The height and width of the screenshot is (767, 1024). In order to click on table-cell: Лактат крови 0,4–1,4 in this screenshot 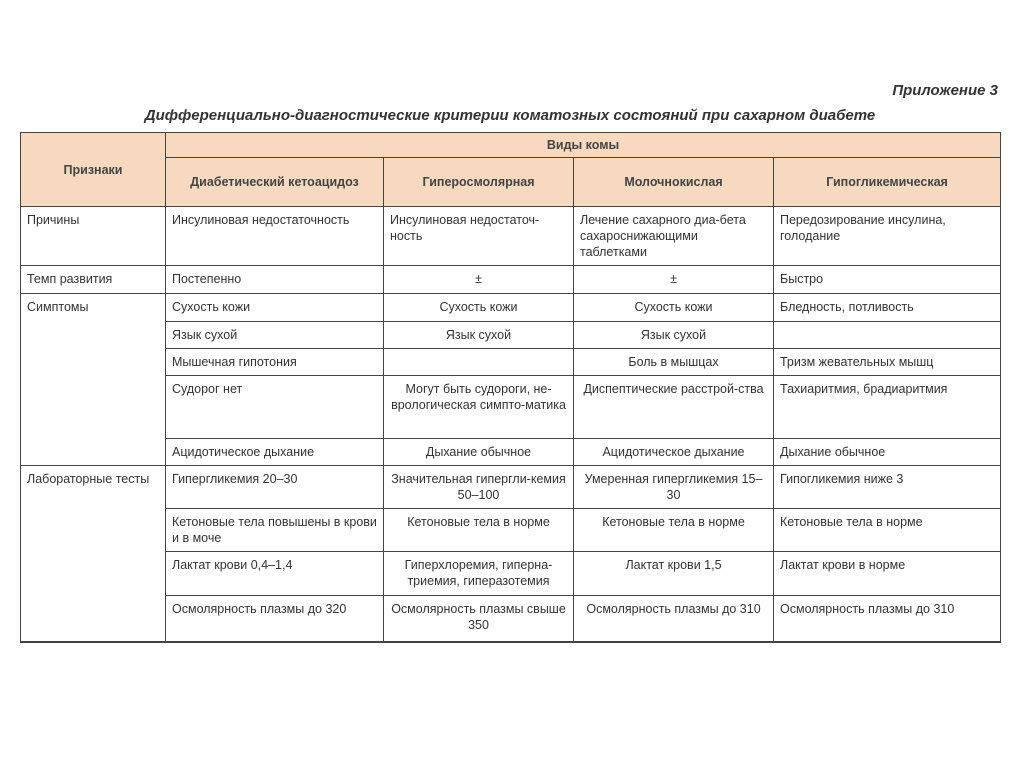, I will do `click(274, 573)`.